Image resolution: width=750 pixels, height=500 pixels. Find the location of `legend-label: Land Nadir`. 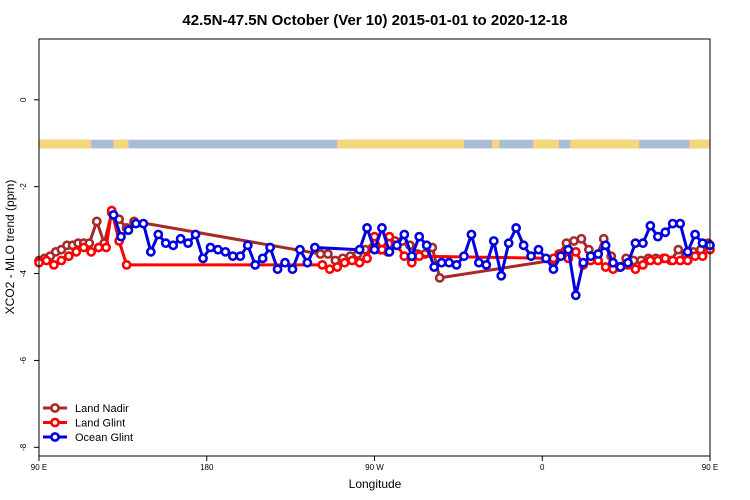

legend-label: Land Nadir is located at coordinates (102, 409).